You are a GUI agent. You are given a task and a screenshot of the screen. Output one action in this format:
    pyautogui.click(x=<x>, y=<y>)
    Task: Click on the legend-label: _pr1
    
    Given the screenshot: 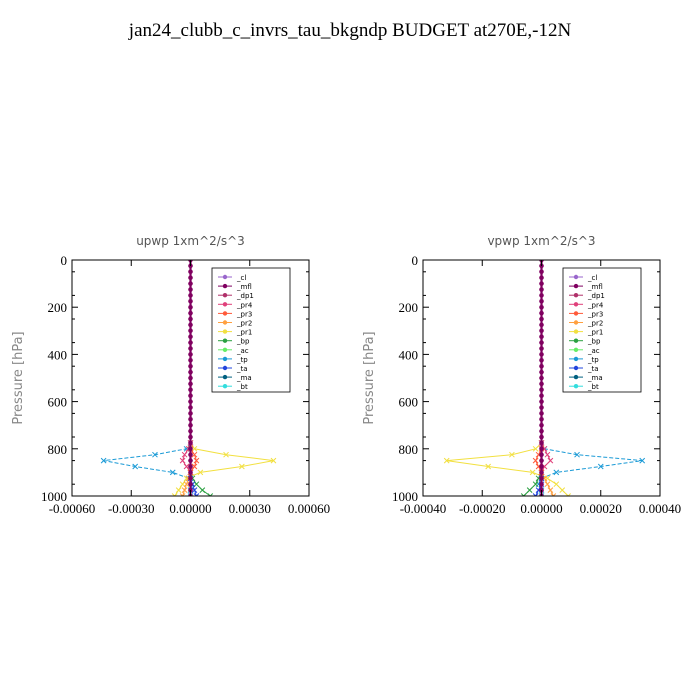 What is the action you would take?
    pyautogui.click(x=595, y=333)
    